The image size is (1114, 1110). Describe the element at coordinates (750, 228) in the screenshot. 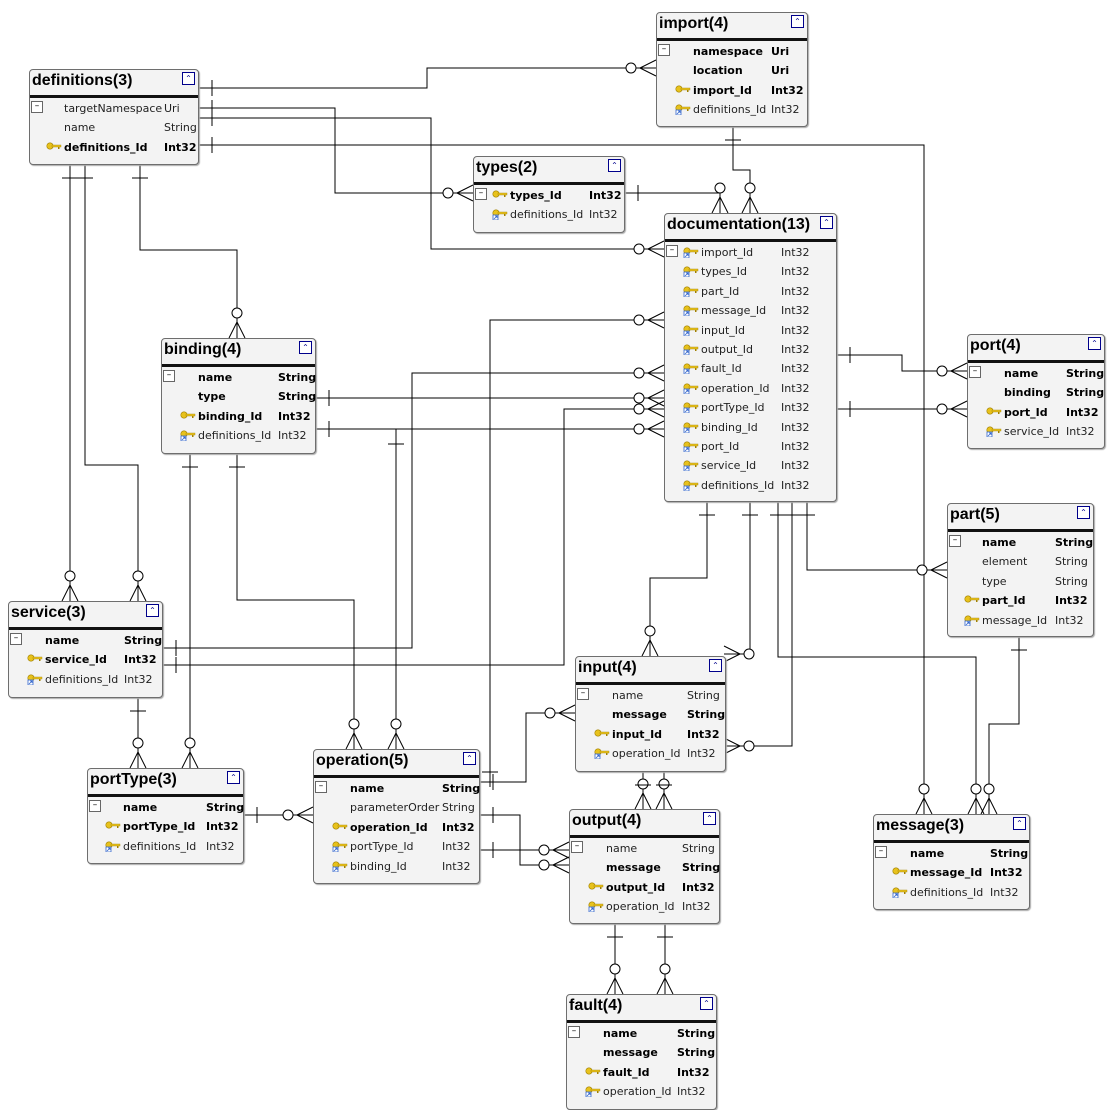

I see `table-header: documentation(13) ⌃` at that location.